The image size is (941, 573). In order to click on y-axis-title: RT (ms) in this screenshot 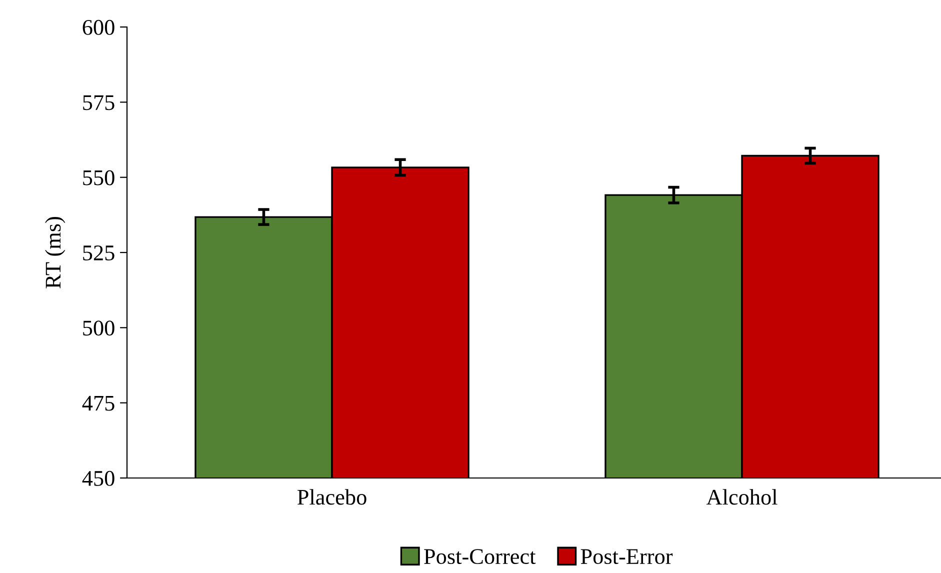, I will do `click(55, 252)`.